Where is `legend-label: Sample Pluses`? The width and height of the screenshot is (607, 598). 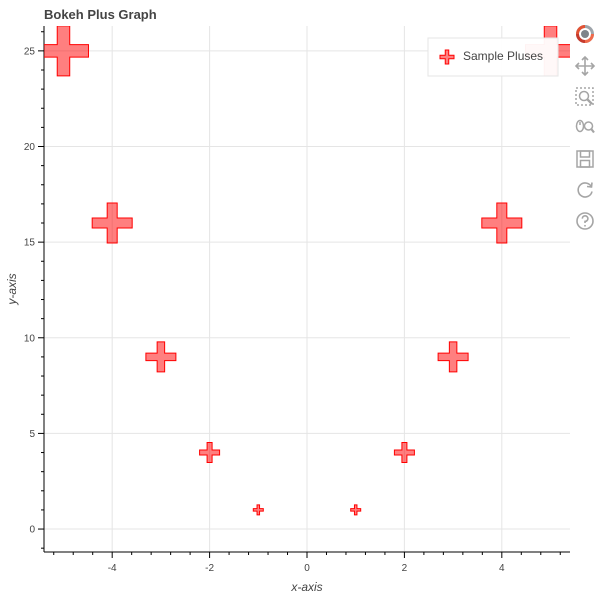 legend-label: Sample Pluses is located at coordinates (503, 56).